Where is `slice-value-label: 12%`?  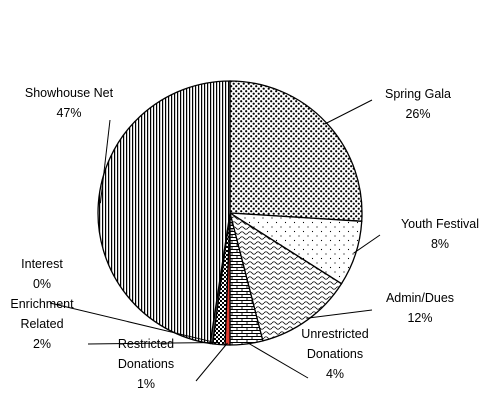
slice-value-label: 12% is located at coordinates (419, 318).